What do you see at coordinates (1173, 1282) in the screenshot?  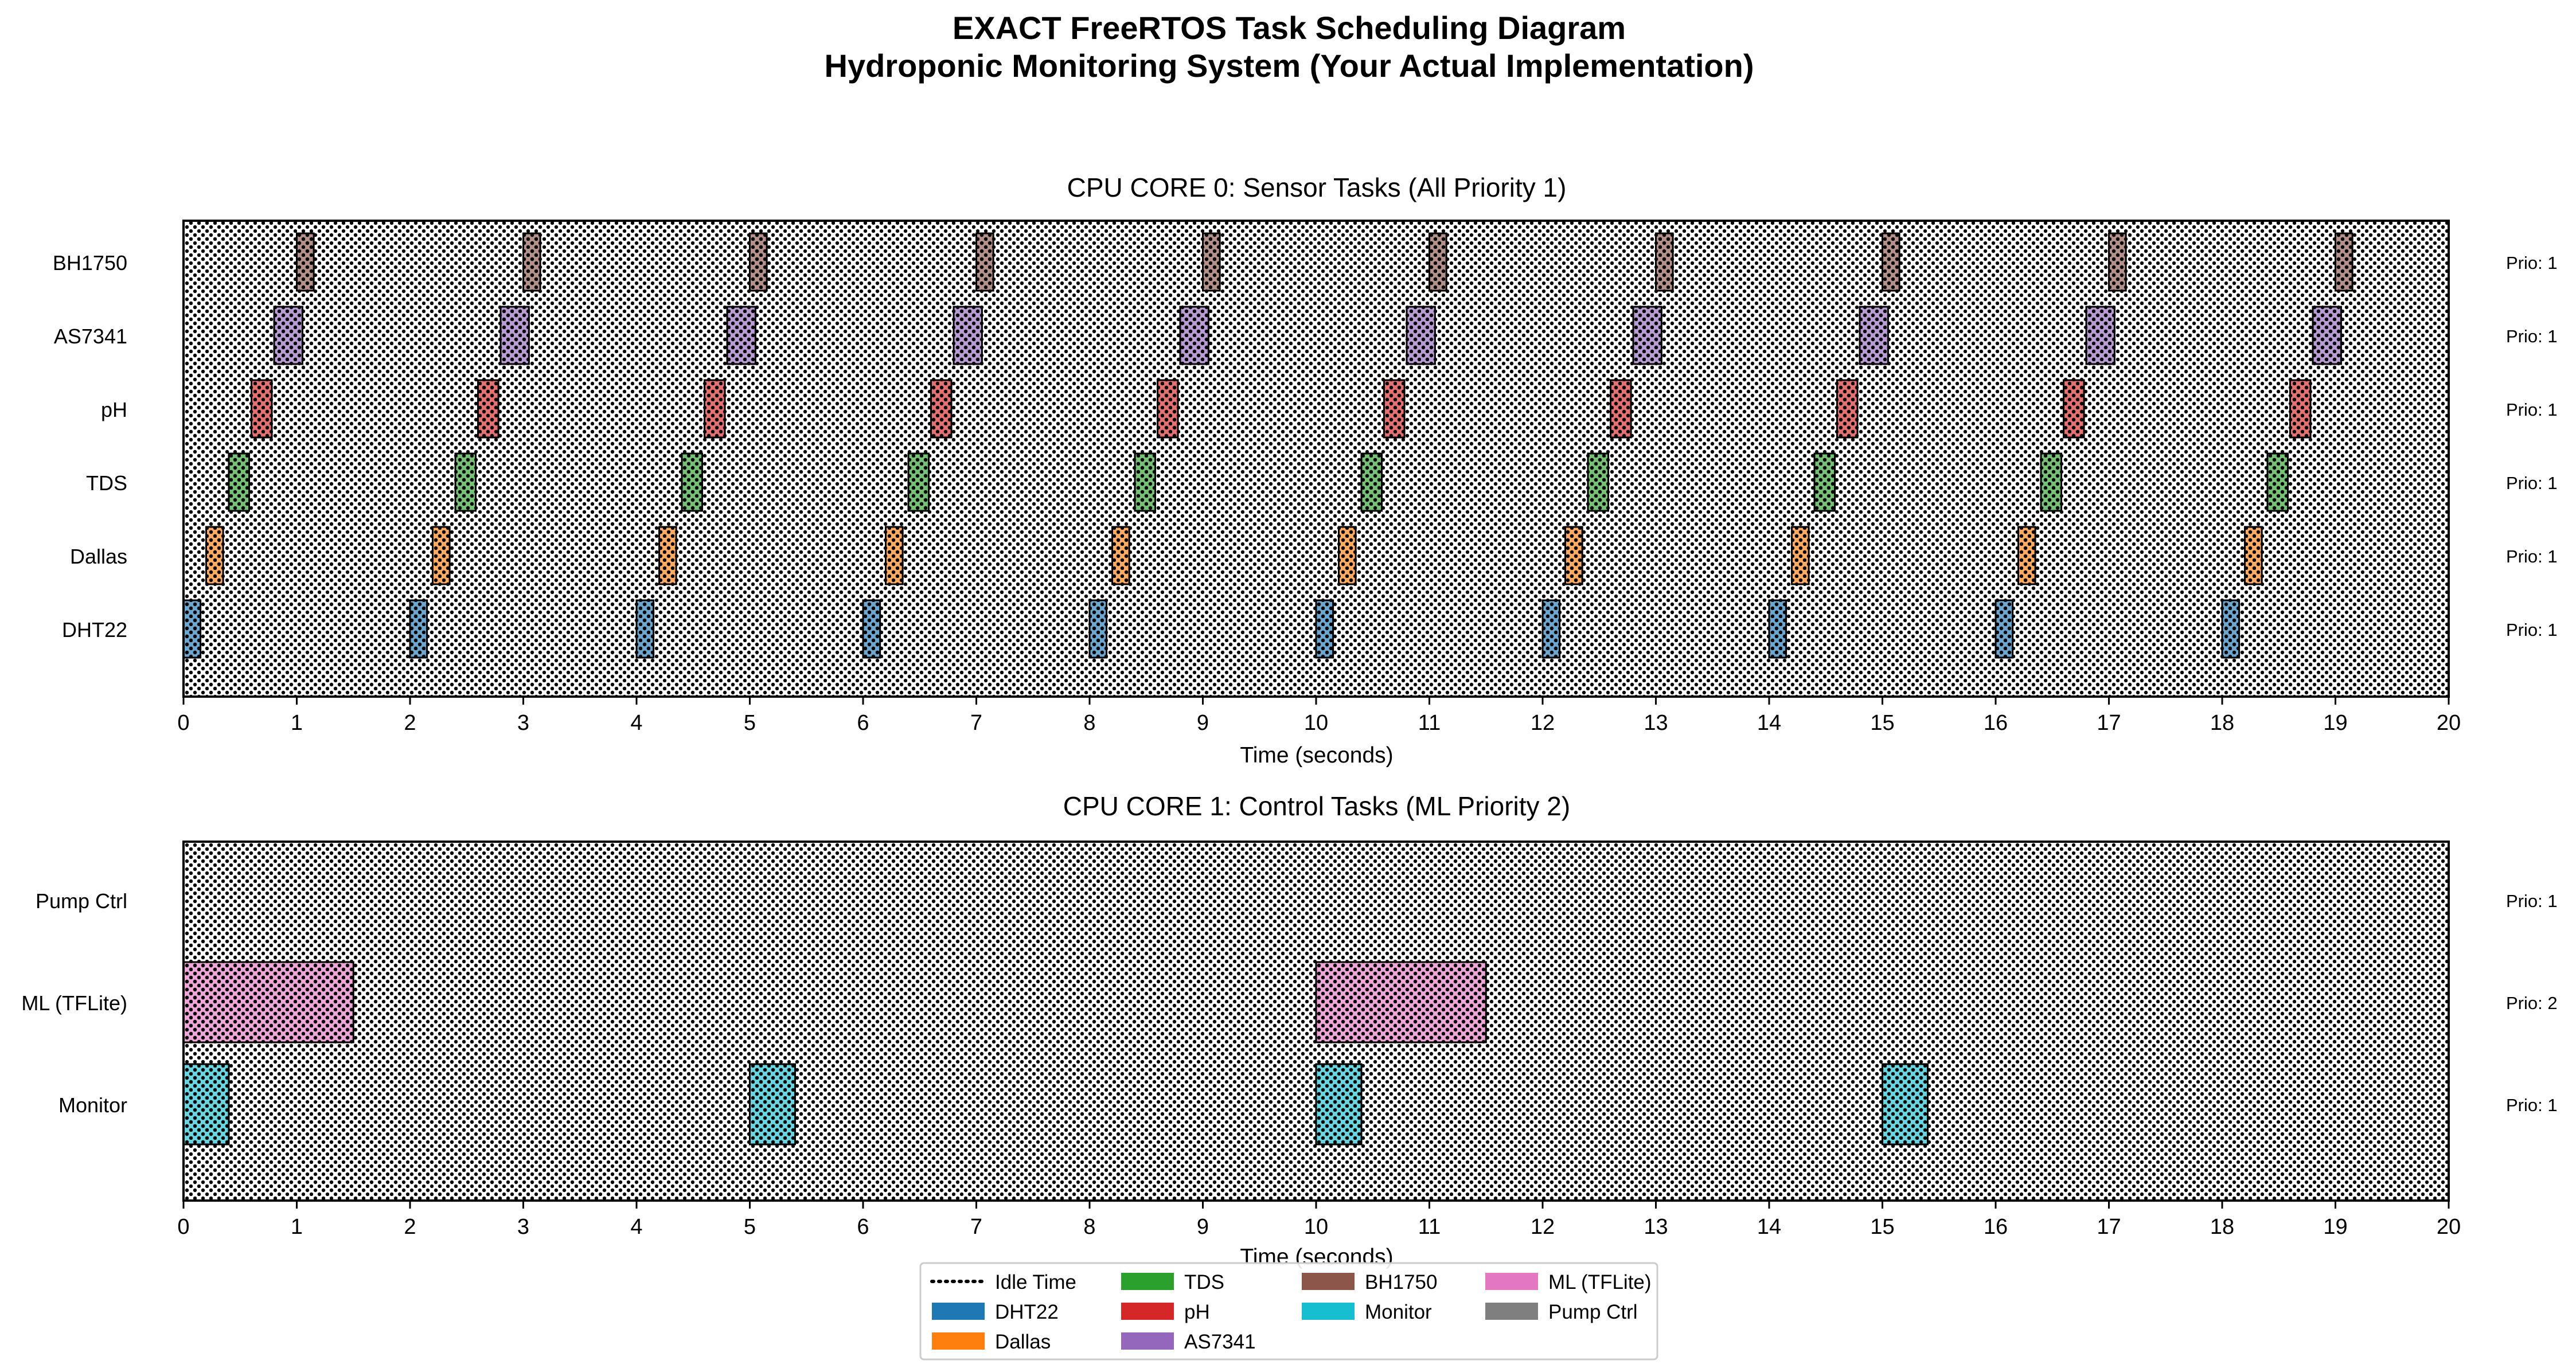 I see `legend-item-tds: TDS` at bounding box center [1173, 1282].